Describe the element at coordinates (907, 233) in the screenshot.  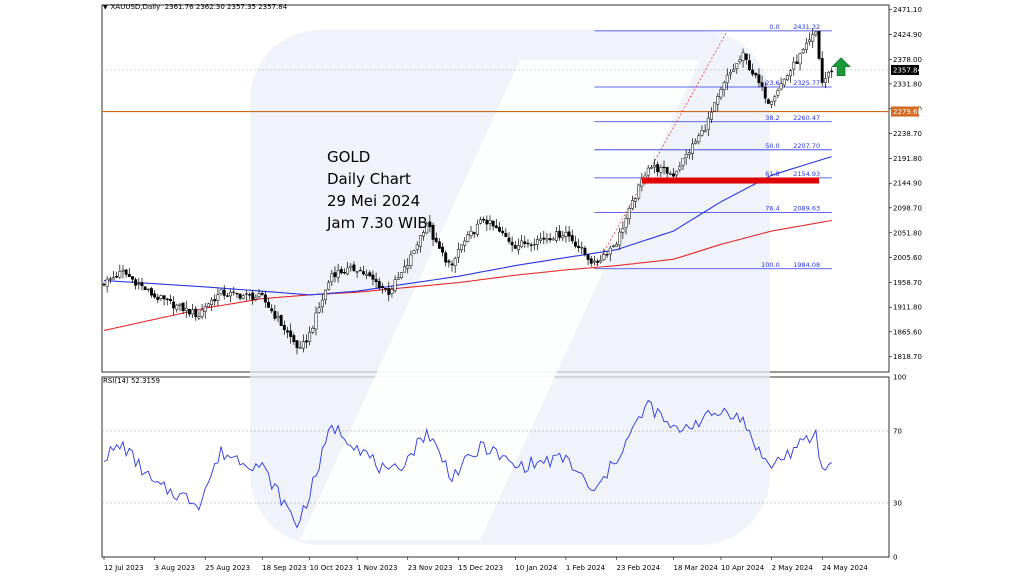
I see `price-tick-label: 2051.80` at that location.